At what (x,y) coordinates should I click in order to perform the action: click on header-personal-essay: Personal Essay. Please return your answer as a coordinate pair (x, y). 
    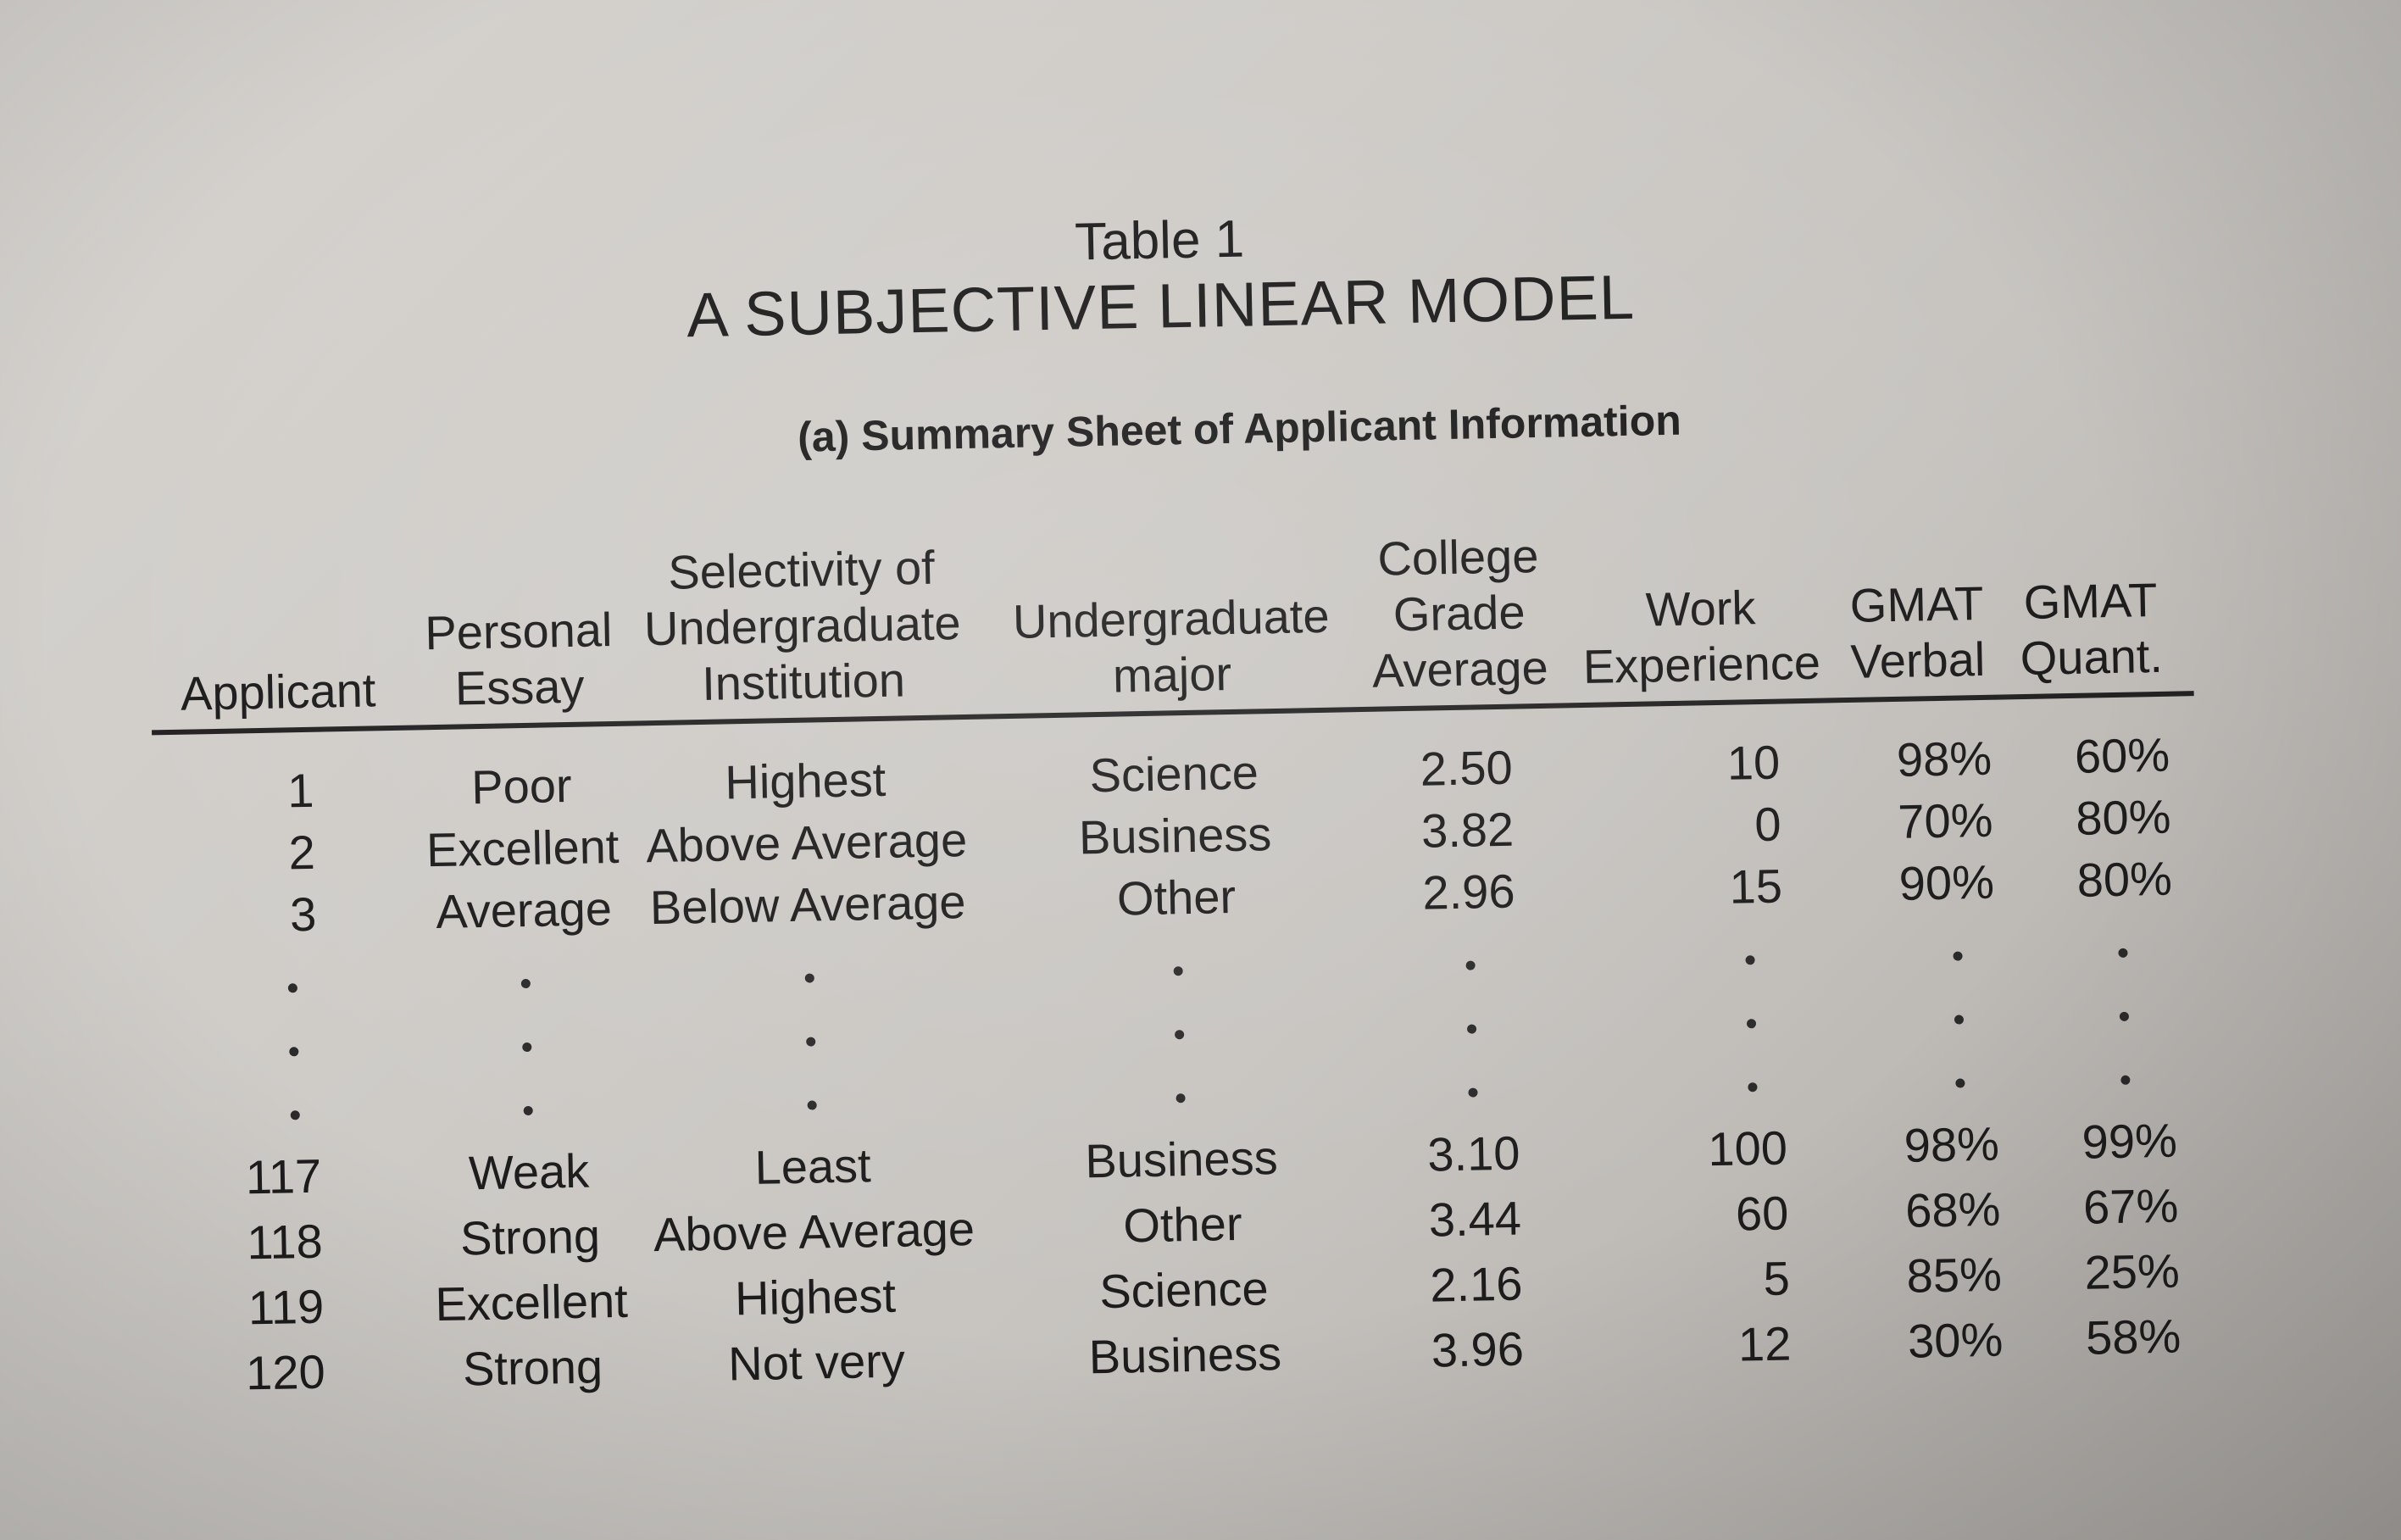
    Looking at the image, I should click on (518, 660).